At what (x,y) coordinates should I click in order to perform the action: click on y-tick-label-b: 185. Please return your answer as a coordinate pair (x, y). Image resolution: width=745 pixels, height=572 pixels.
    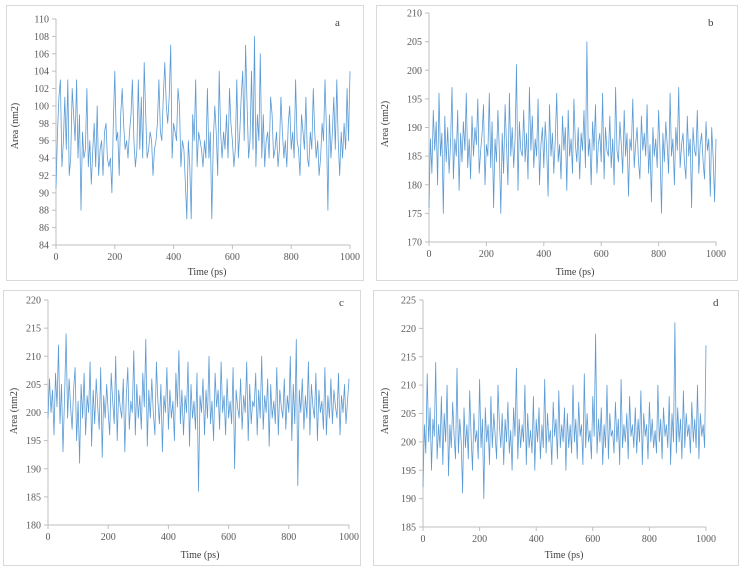
    Looking at the image, I should click on (414, 157).